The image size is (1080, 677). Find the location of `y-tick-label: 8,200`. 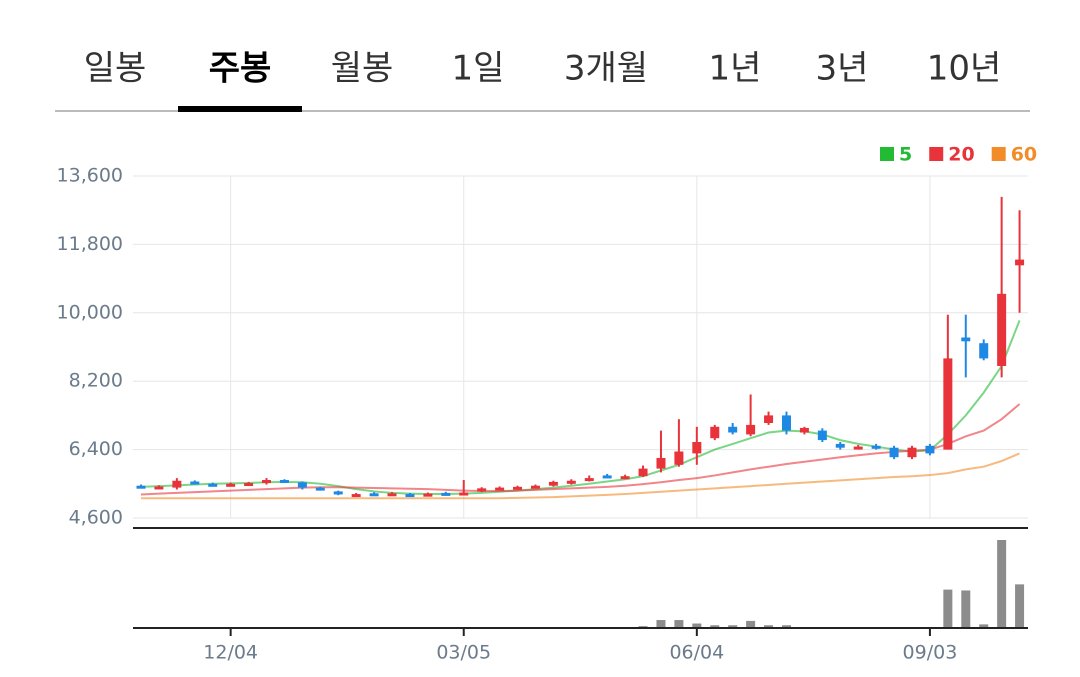

y-tick-label: 8,200 is located at coordinates (96, 381).